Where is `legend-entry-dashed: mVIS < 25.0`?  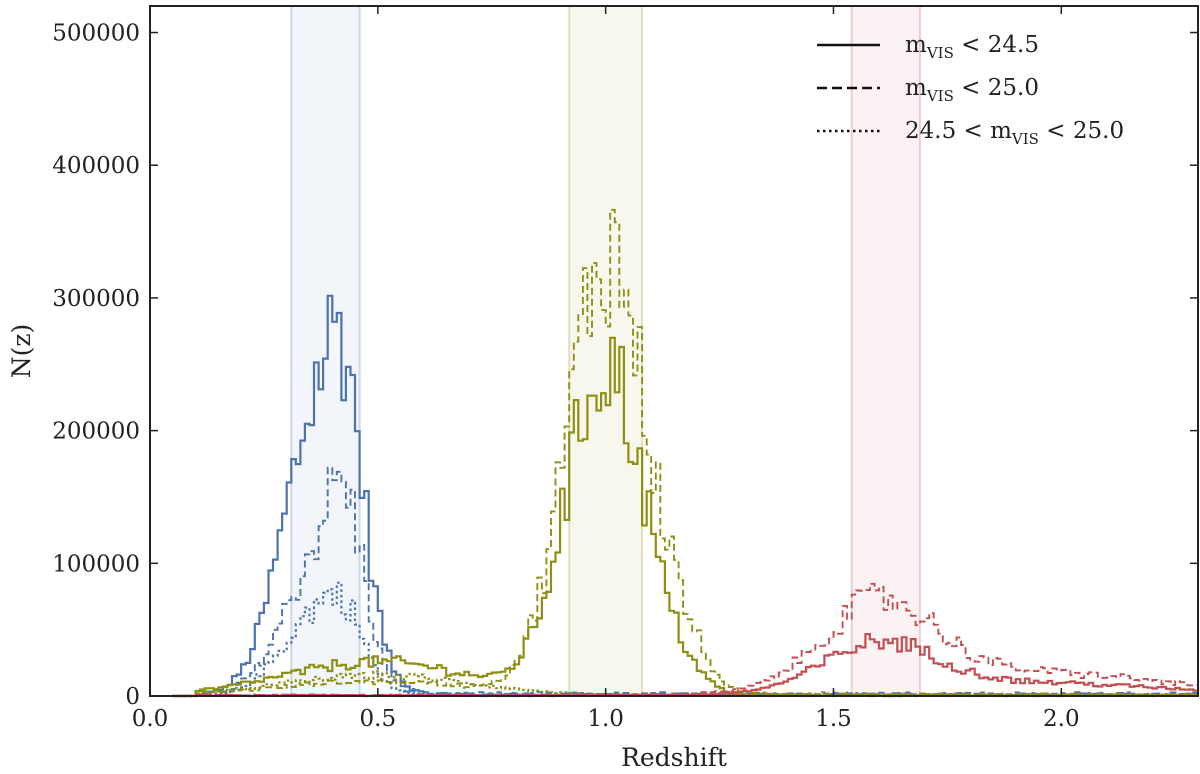 legend-entry-dashed: mVIS < 25.0 is located at coordinates (928, 90).